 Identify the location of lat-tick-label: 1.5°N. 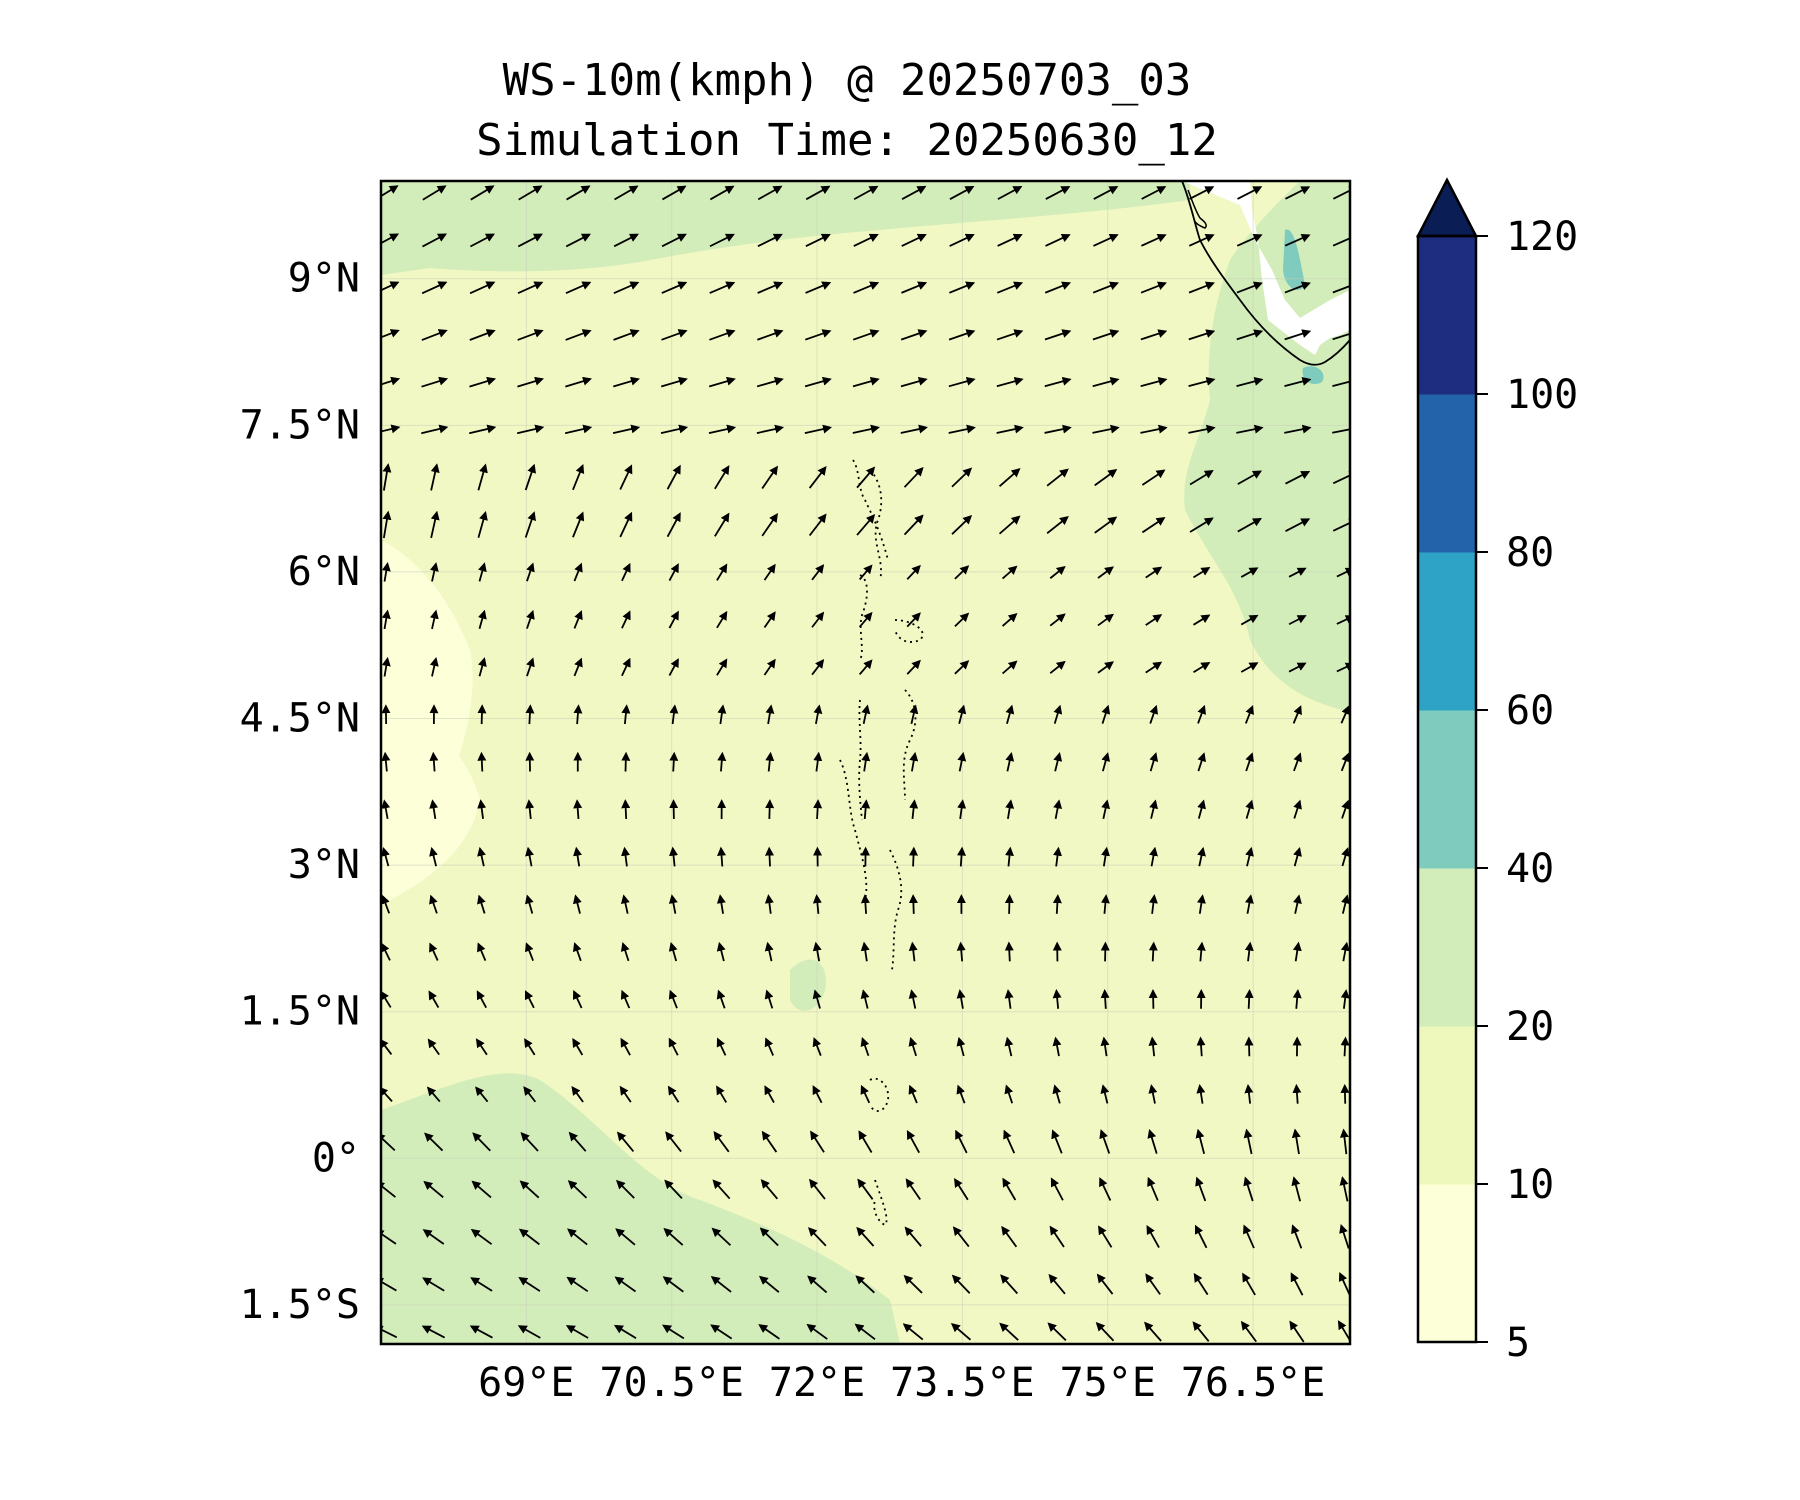
(300, 1012).